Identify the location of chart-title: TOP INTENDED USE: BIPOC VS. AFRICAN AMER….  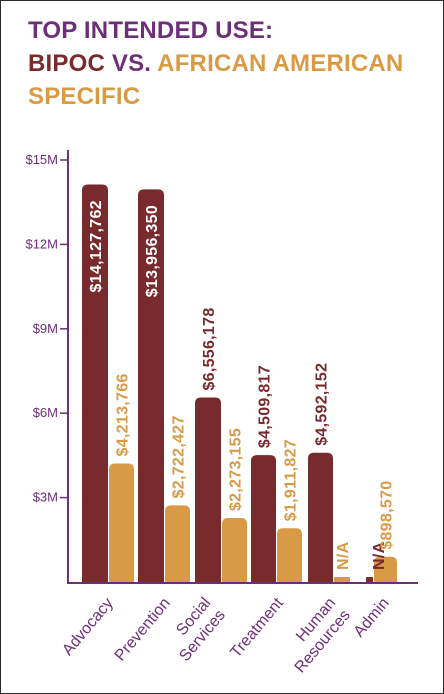
(228, 63).